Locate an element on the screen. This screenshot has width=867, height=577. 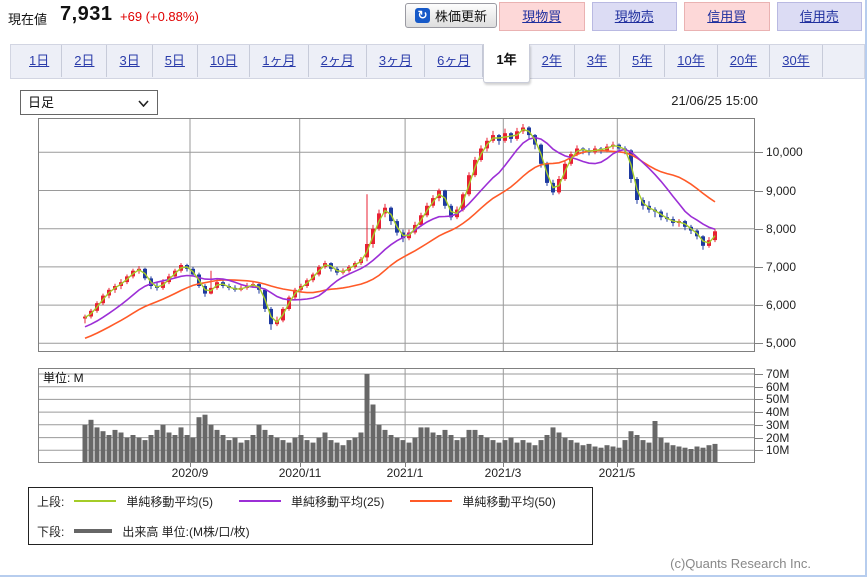
tab-10日: 10日 is located at coordinates (224, 61).